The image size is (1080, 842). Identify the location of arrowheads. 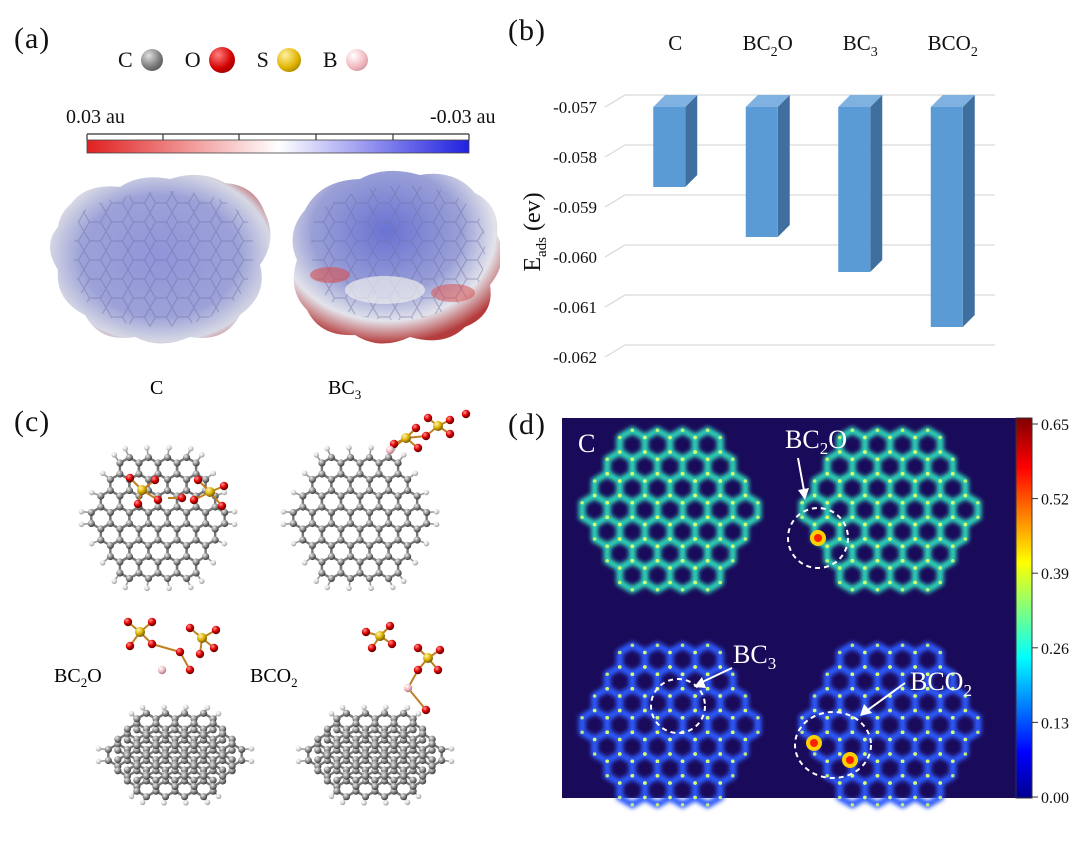
(783, 602).